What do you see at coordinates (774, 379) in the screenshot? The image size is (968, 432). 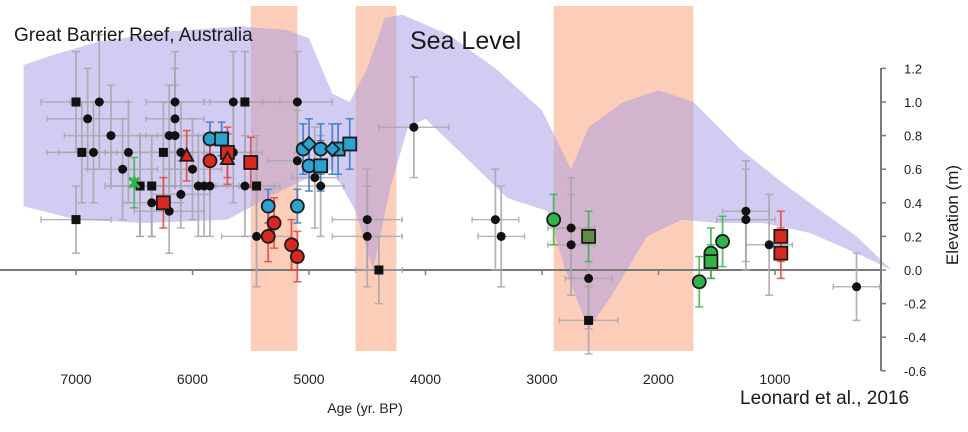 I see `x-tick-label: 1000` at bounding box center [774, 379].